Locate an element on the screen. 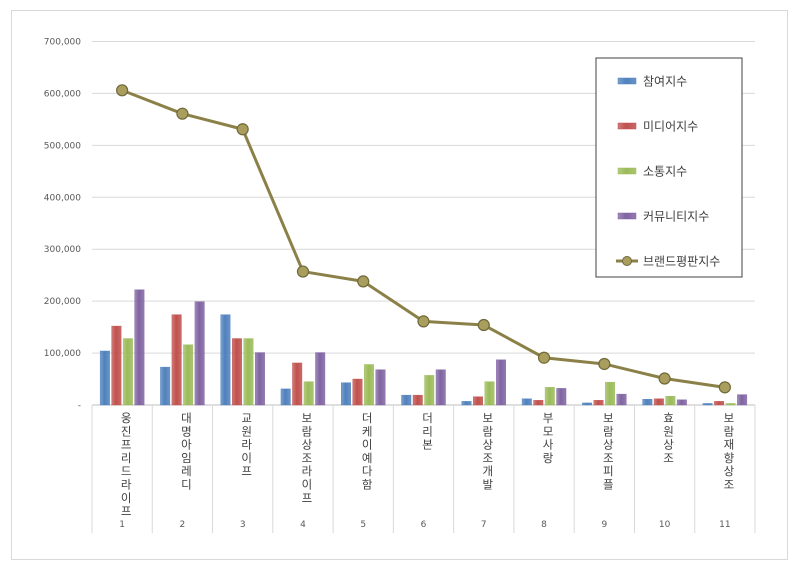  y-tick-label: 500,000 is located at coordinates (62, 146).